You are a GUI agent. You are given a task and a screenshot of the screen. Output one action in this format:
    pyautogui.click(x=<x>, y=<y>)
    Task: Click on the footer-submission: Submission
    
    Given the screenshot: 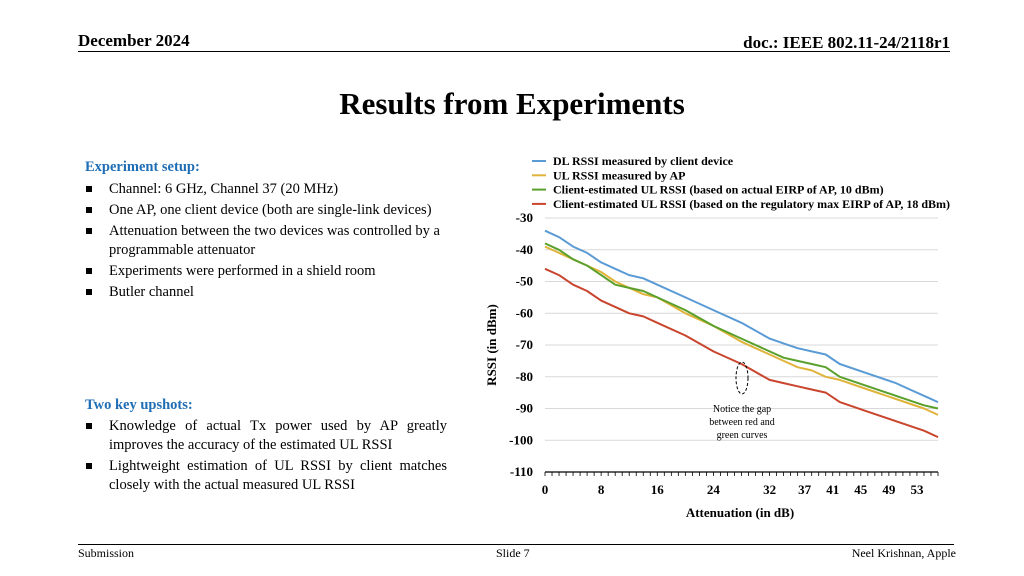 What is the action you would take?
    pyautogui.click(x=106, y=553)
    